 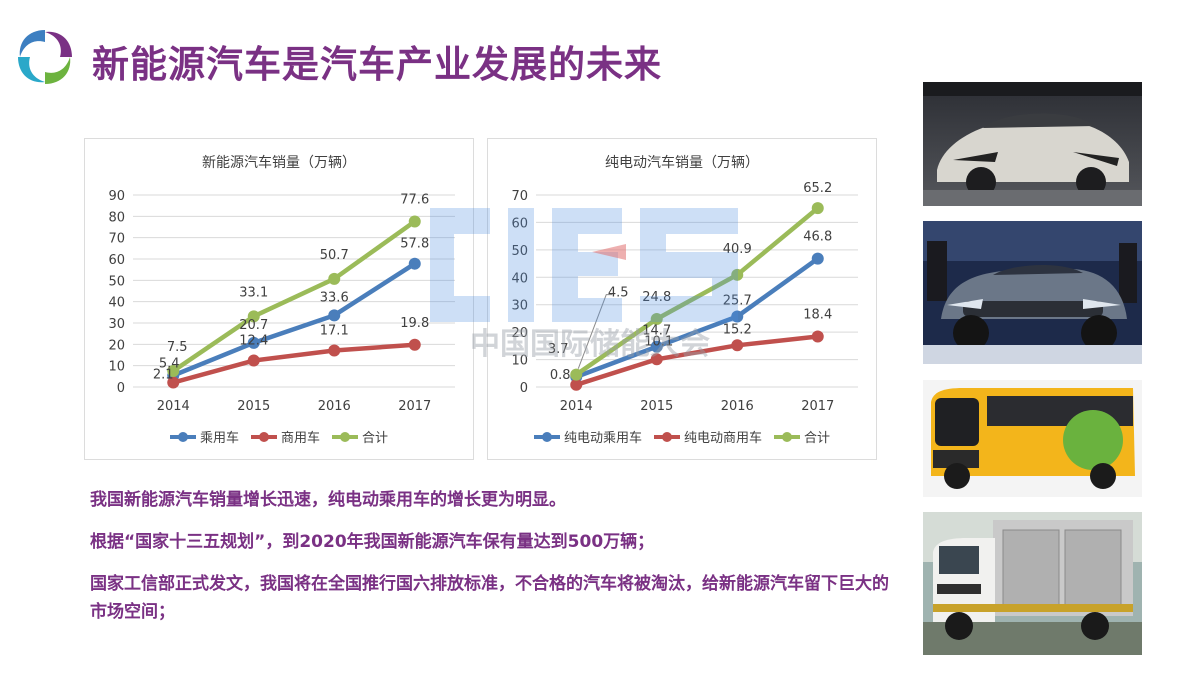 What do you see at coordinates (375, 438) in the screenshot?
I see `legend-label: 合计` at bounding box center [375, 438].